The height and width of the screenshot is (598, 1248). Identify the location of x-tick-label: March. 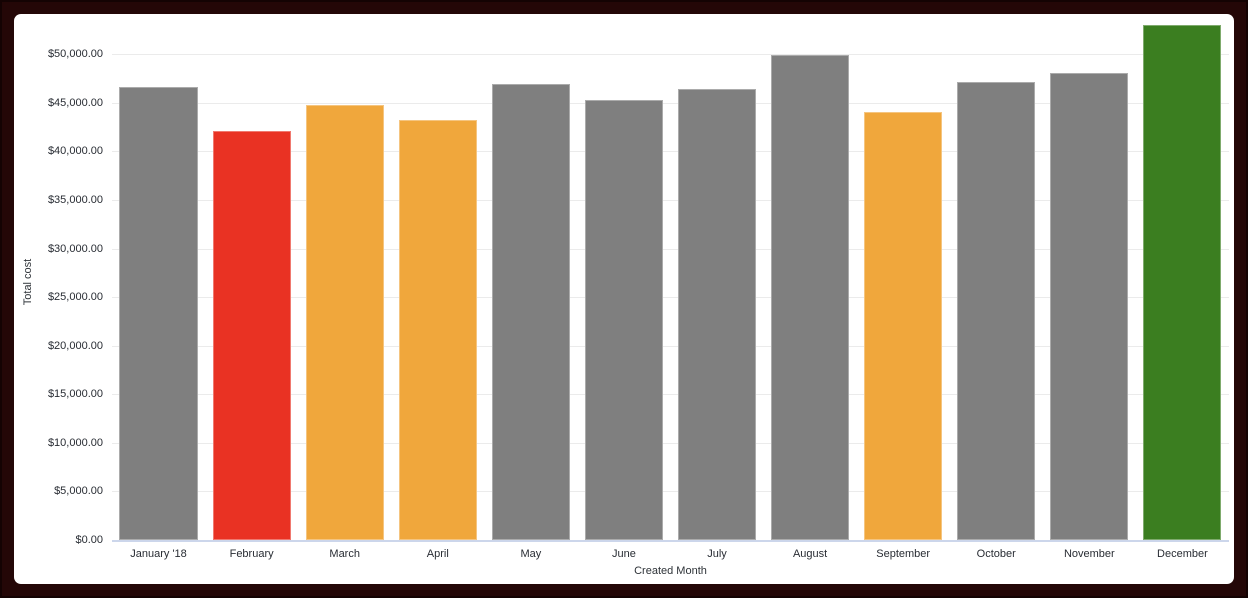
(344, 554).